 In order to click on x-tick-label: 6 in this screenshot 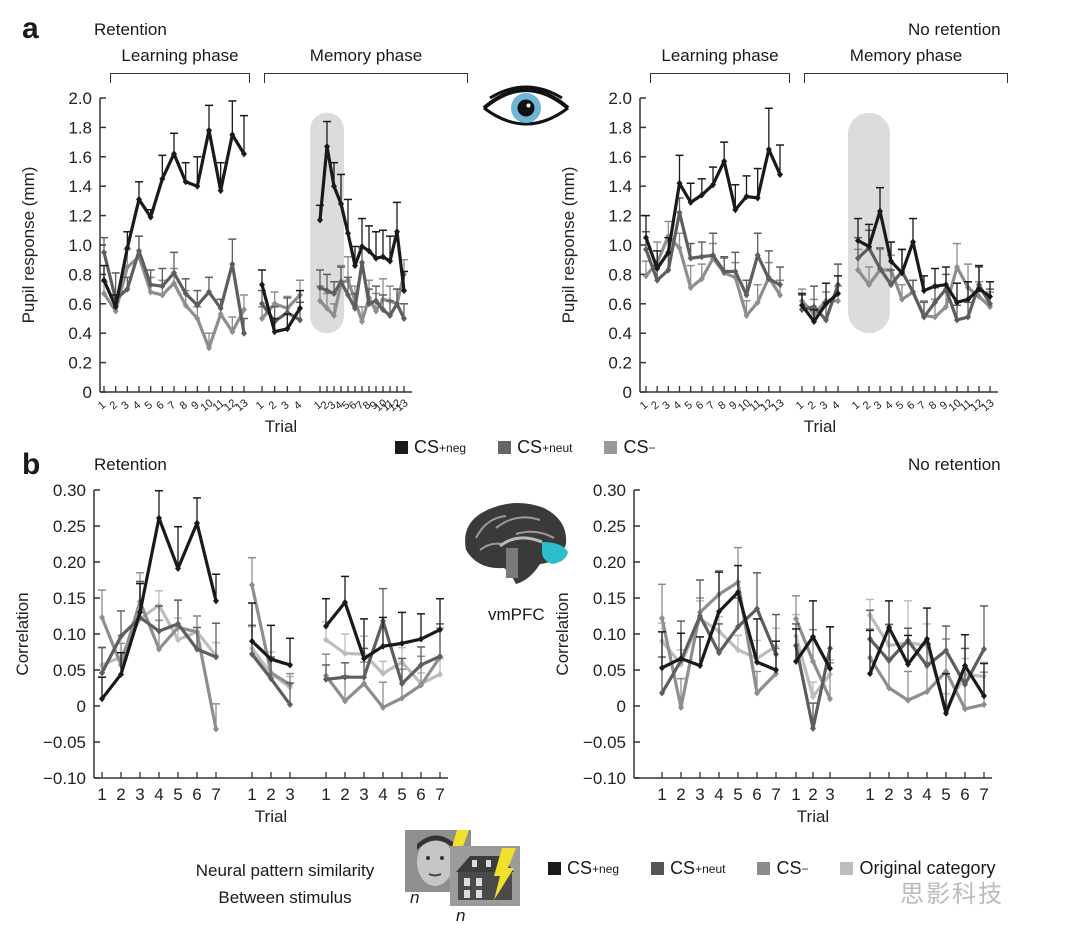, I will do `click(420, 794)`.